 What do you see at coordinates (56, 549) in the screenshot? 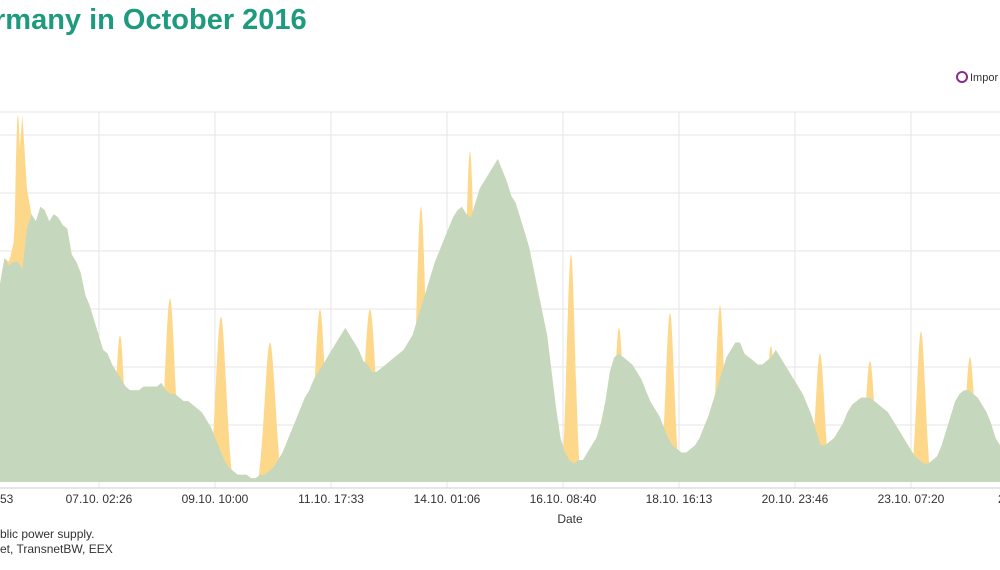
I see `footnote-line-2: et, TransnetBW, EEX` at bounding box center [56, 549].